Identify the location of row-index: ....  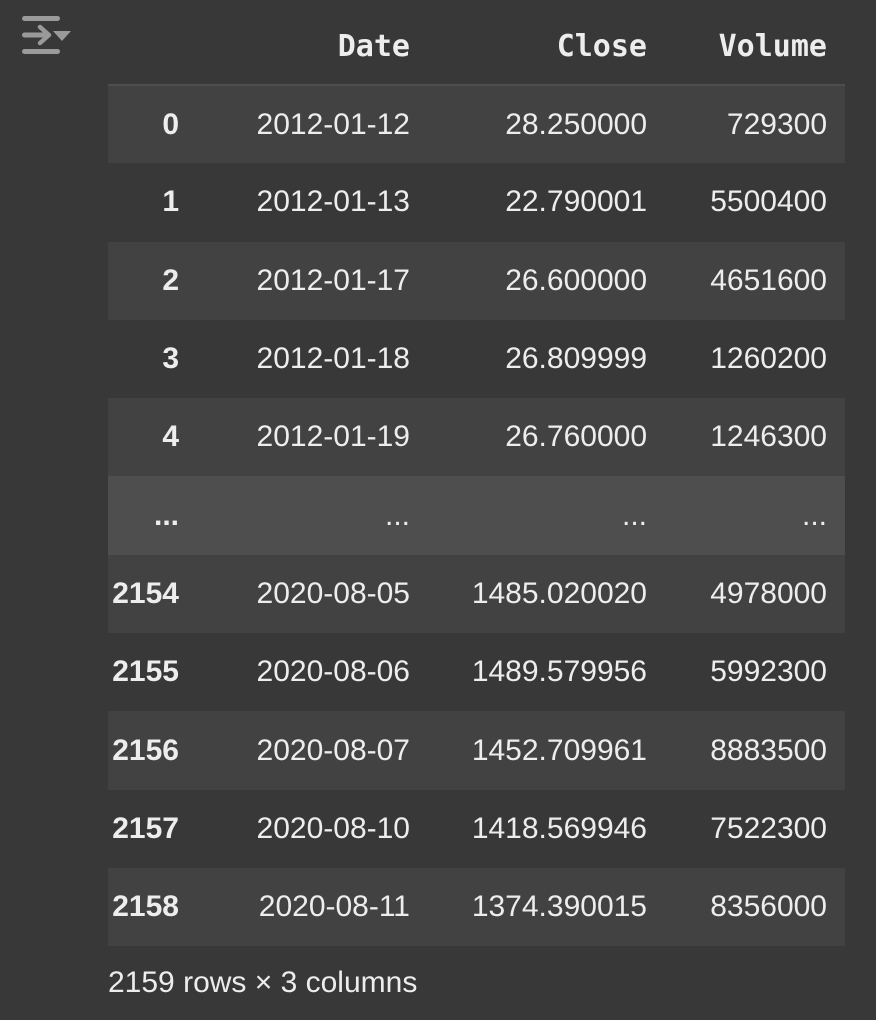
(166, 515).